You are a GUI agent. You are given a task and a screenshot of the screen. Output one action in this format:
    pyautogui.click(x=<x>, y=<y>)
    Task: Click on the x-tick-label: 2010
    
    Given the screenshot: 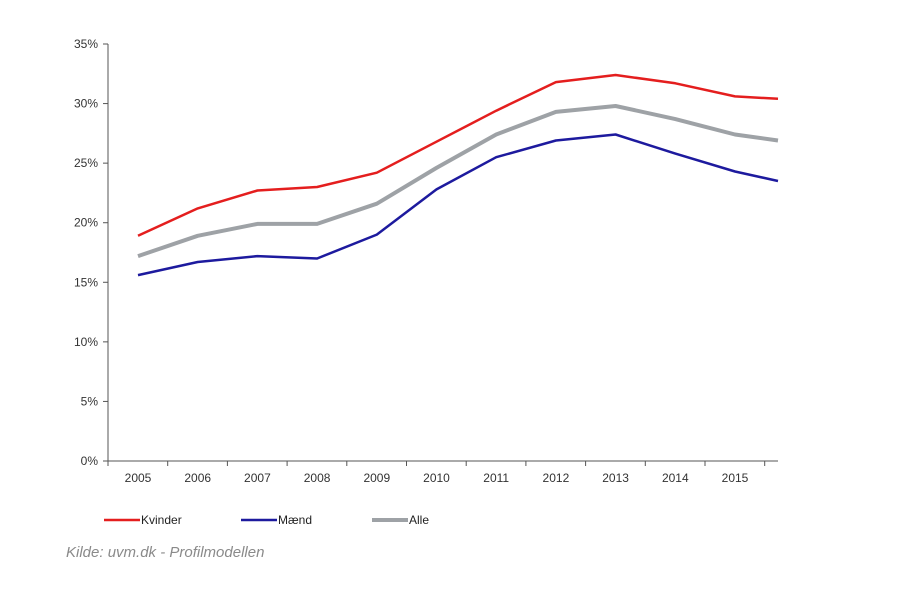 What is the action you would take?
    pyautogui.click(x=436, y=478)
    